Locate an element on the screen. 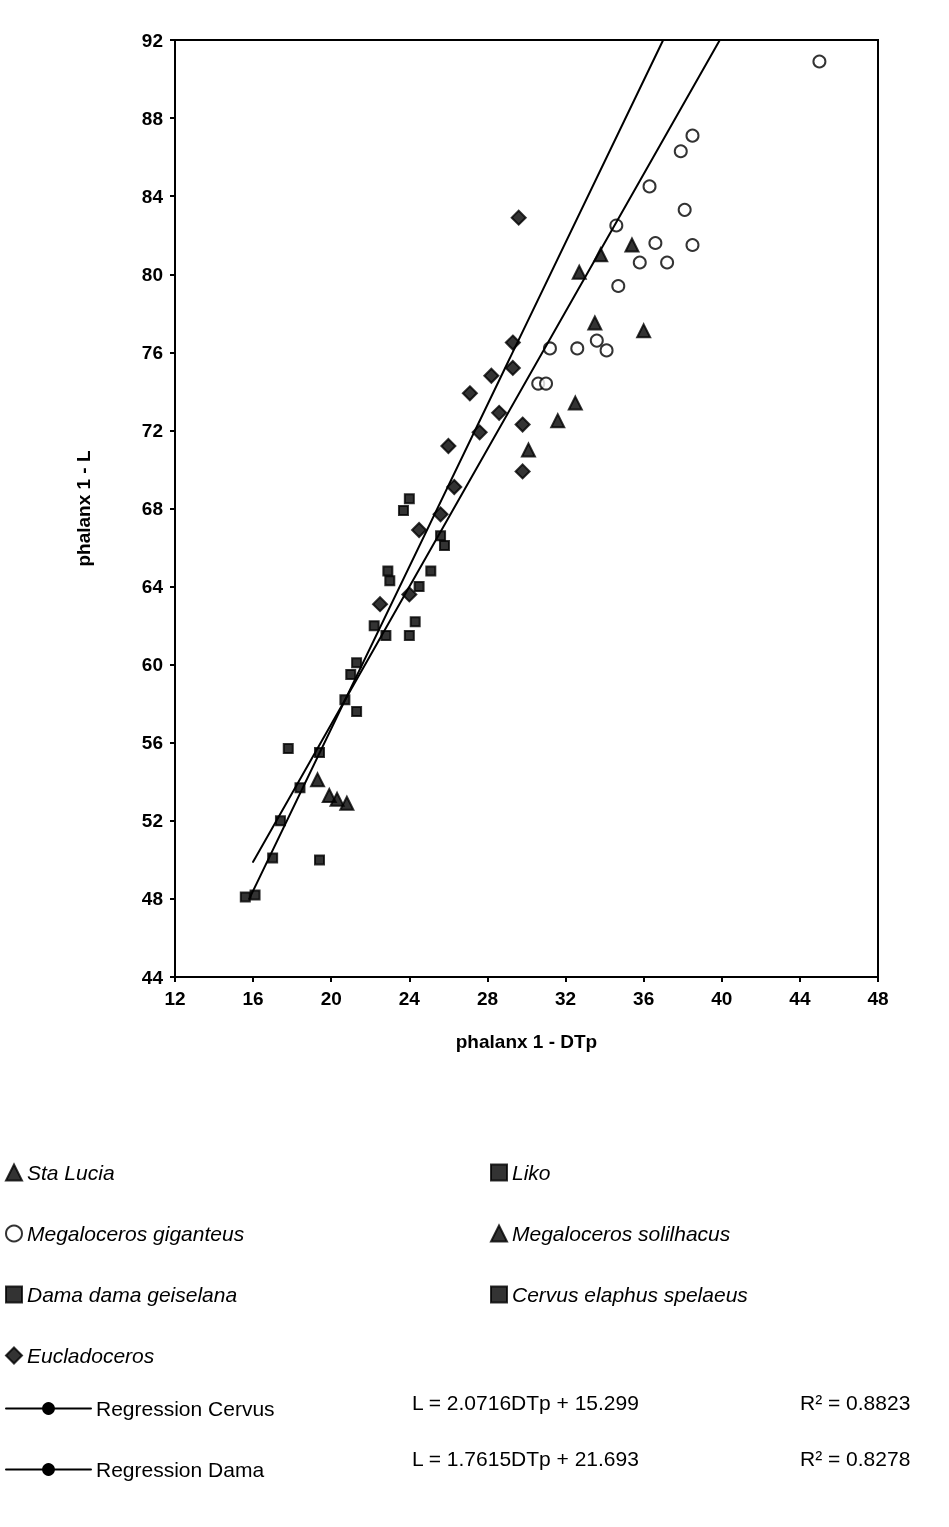  x-tick-label: 20 is located at coordinates (331, 998).